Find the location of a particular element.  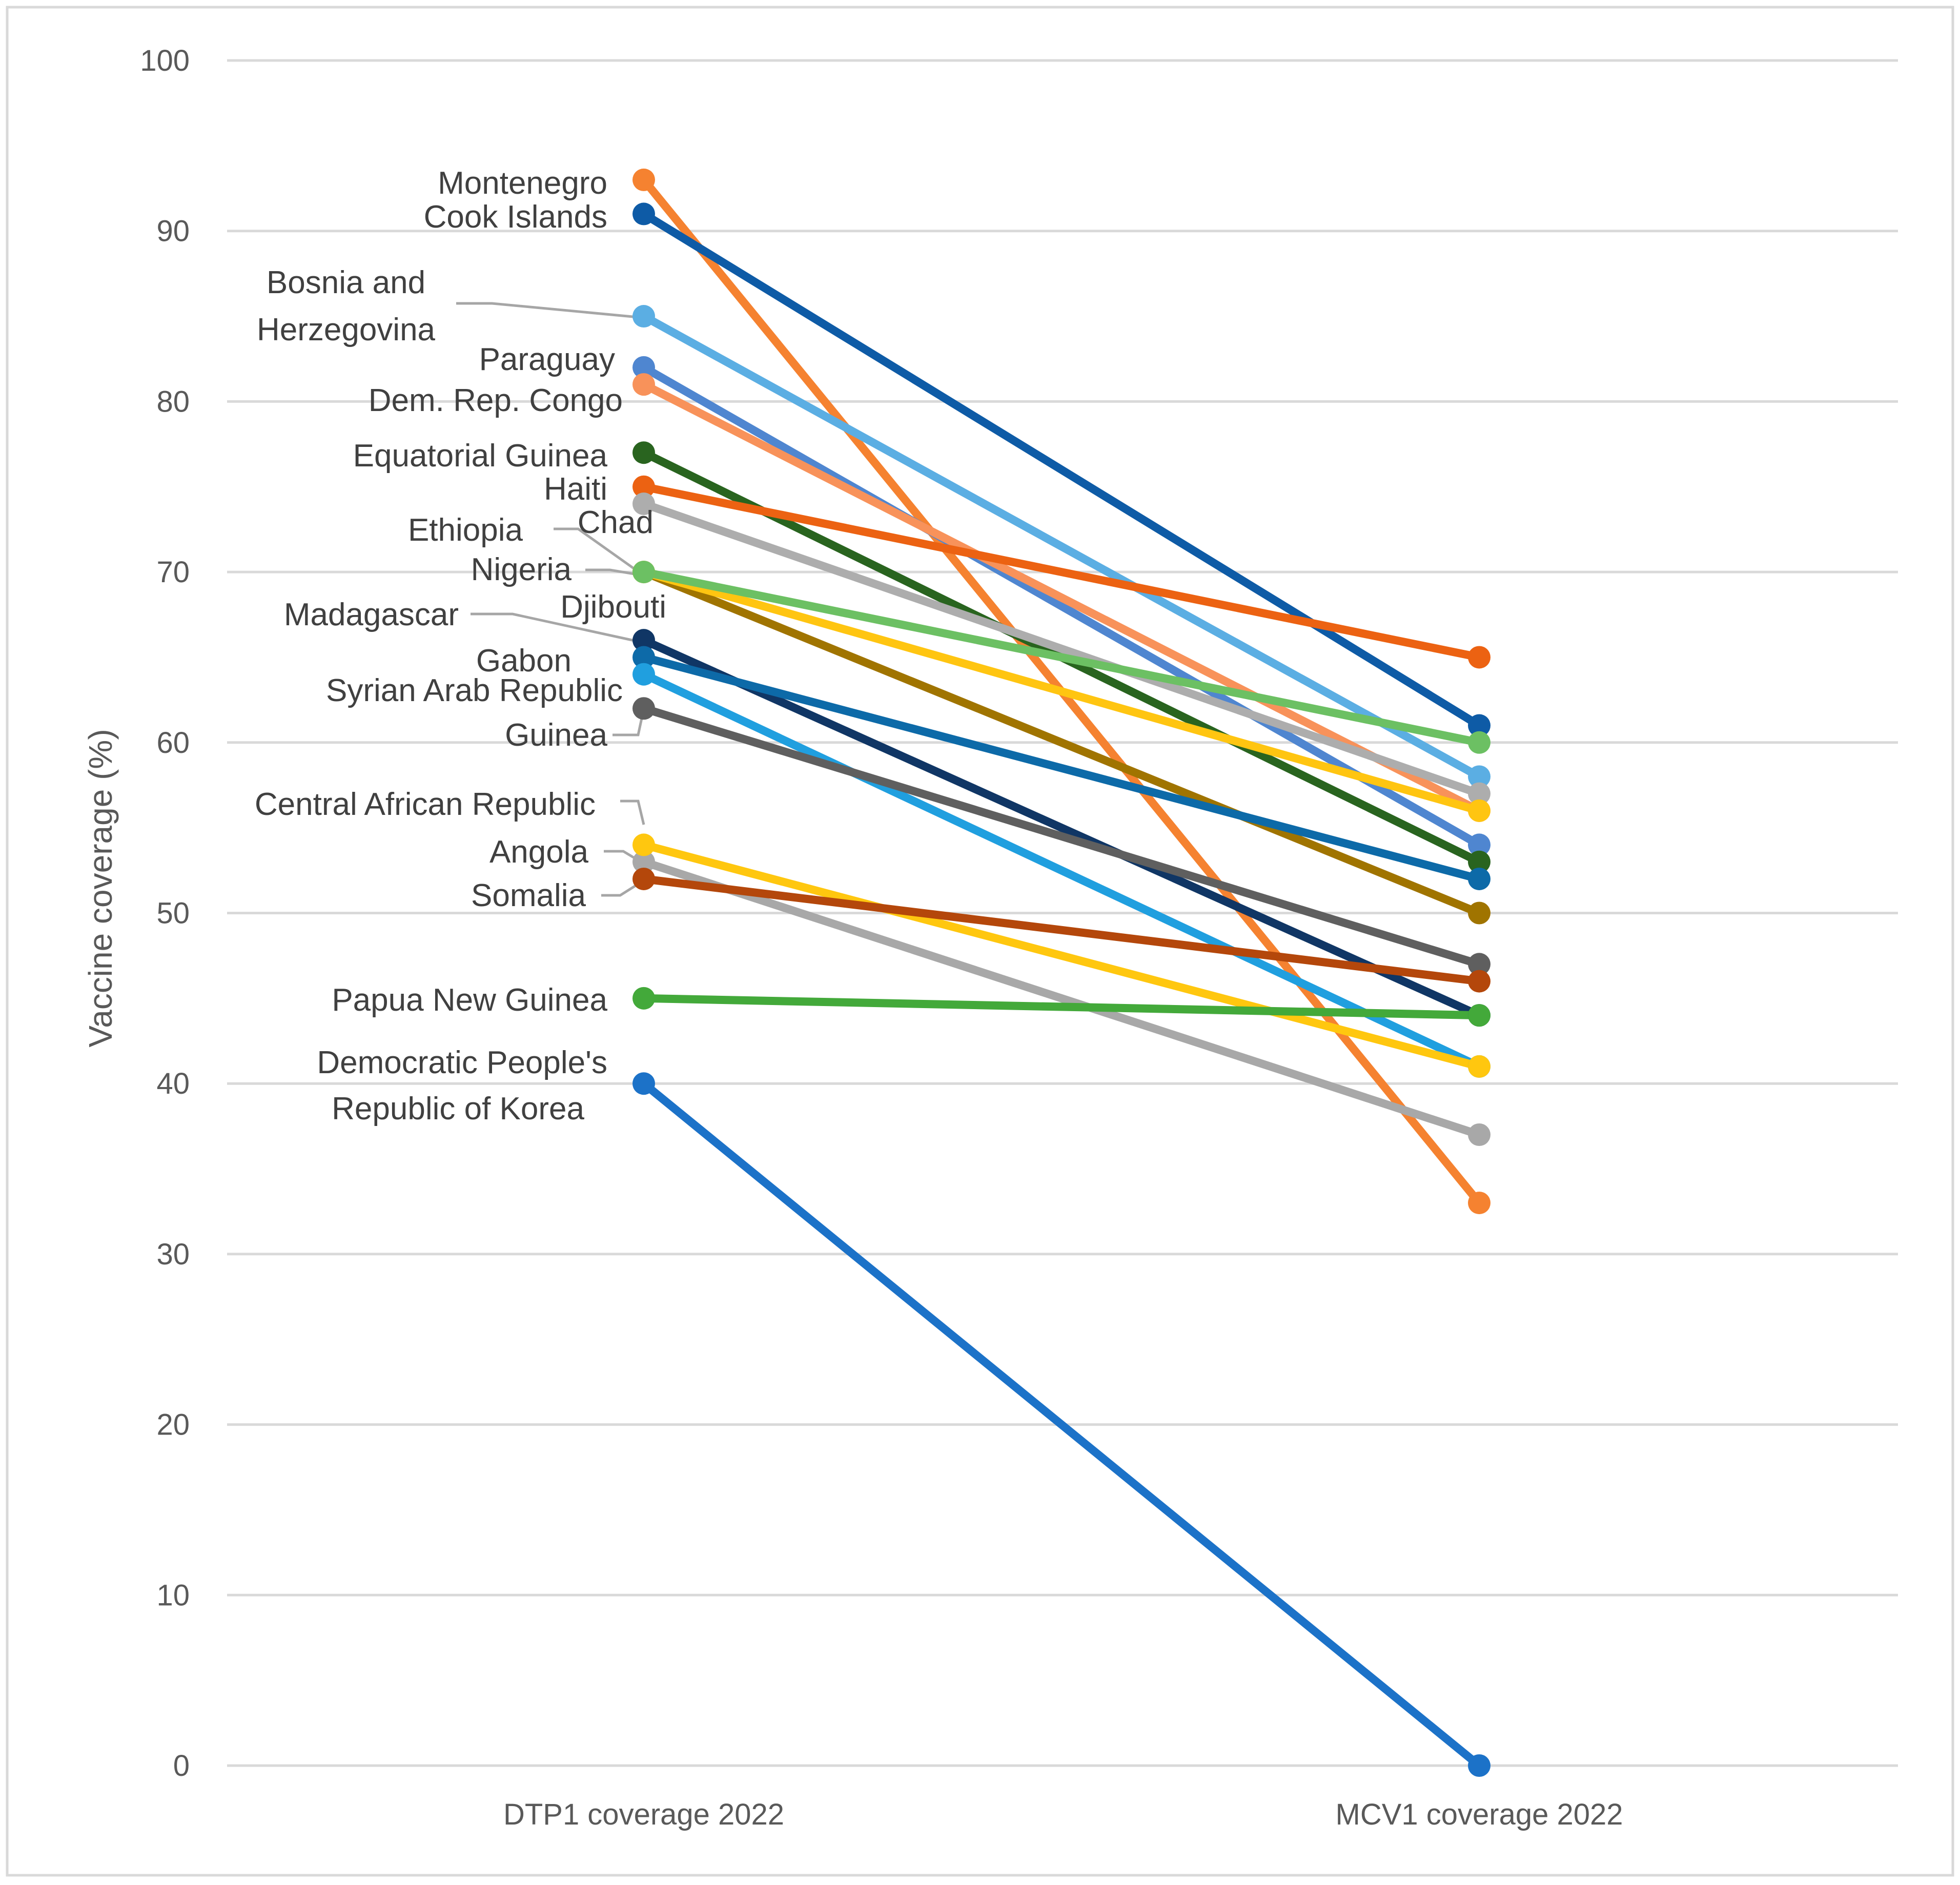

series-line-paraguay is located at coordinates (1061, 606).